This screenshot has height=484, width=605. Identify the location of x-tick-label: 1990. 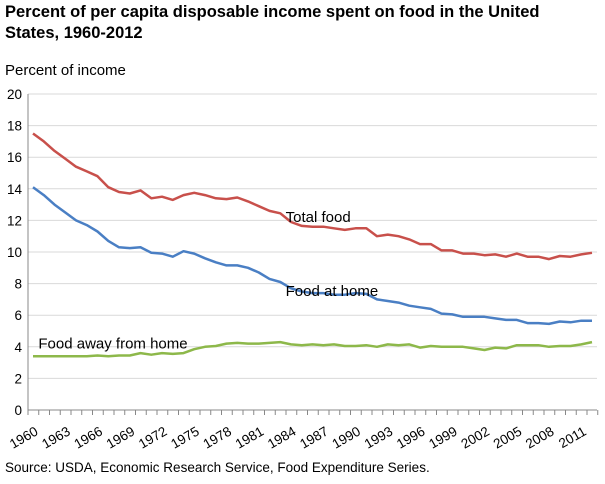
(346, 438).